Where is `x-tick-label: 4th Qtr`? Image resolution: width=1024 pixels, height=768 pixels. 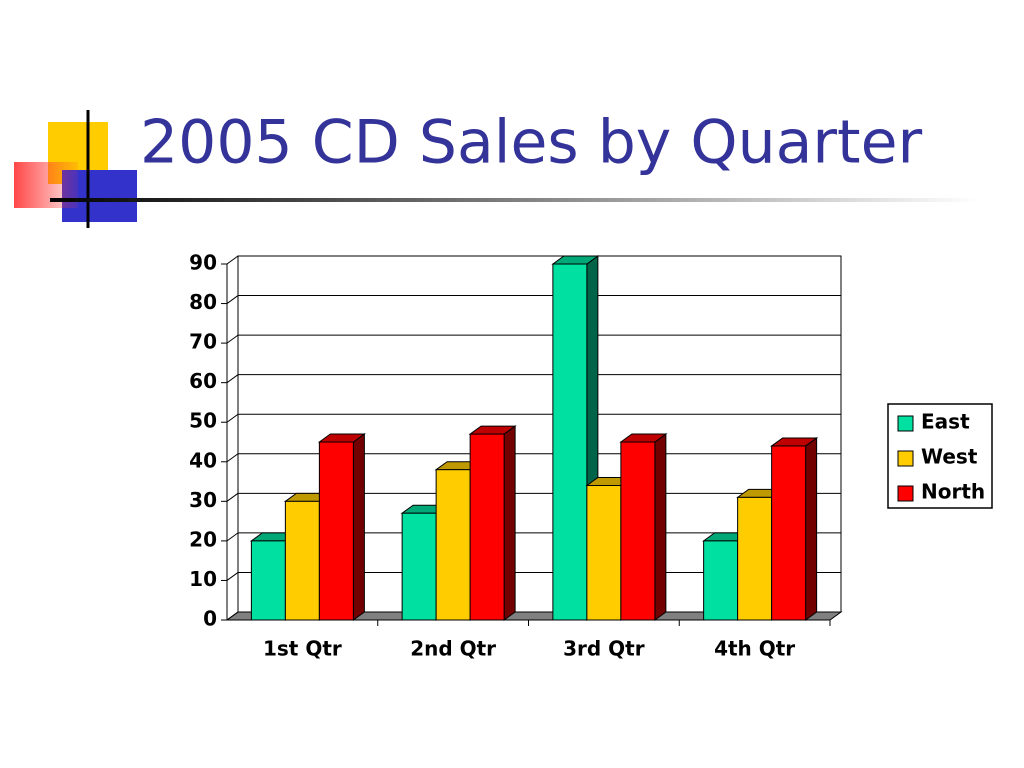
x-tick-label: 4th Qtr is located at coordinates (754, 649).